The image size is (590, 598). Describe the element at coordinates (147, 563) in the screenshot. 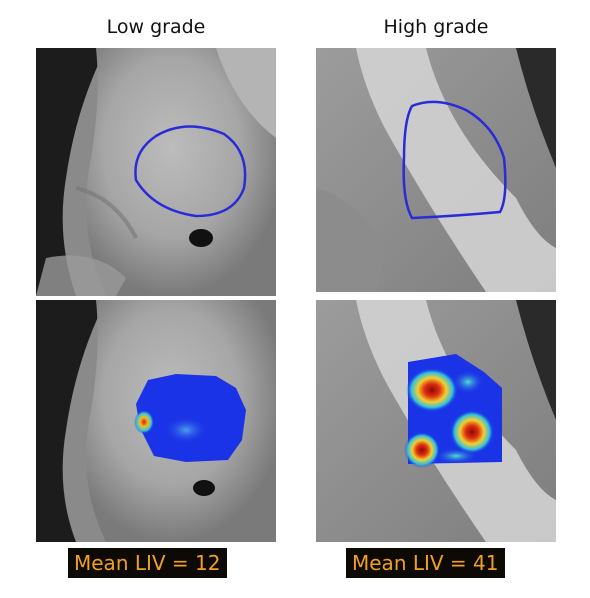

I see `low-grade-mean-liv-label: Mean LIV = 12` at that location.